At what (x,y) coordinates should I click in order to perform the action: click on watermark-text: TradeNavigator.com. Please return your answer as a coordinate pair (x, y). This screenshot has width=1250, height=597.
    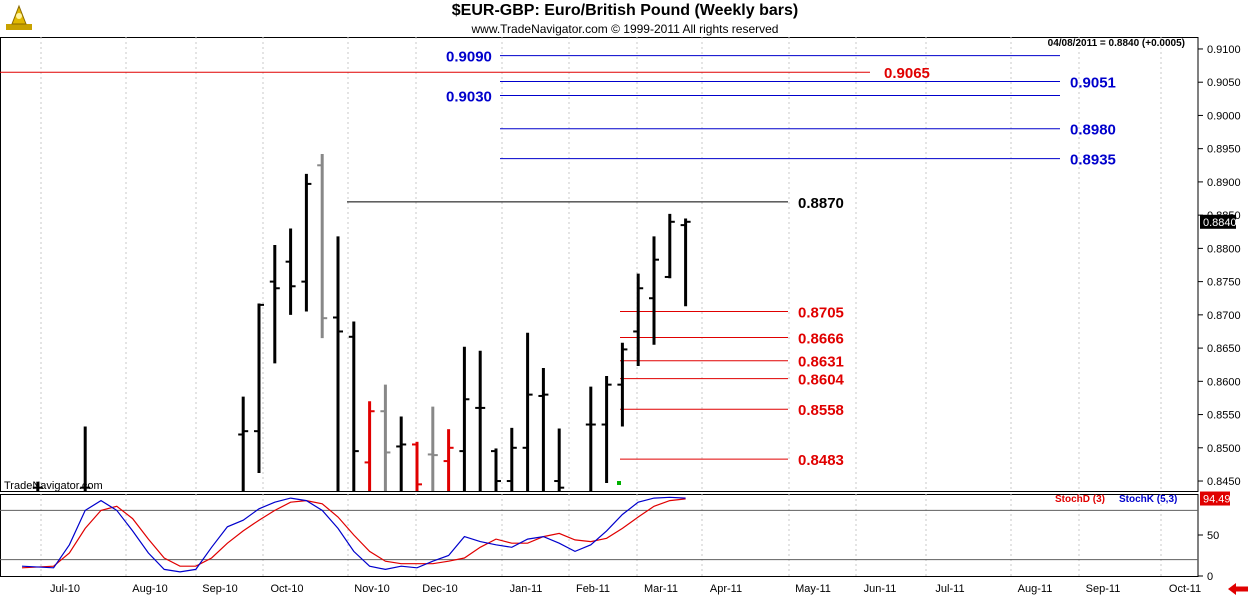
    Looking at the image, I should click on (53, 486).